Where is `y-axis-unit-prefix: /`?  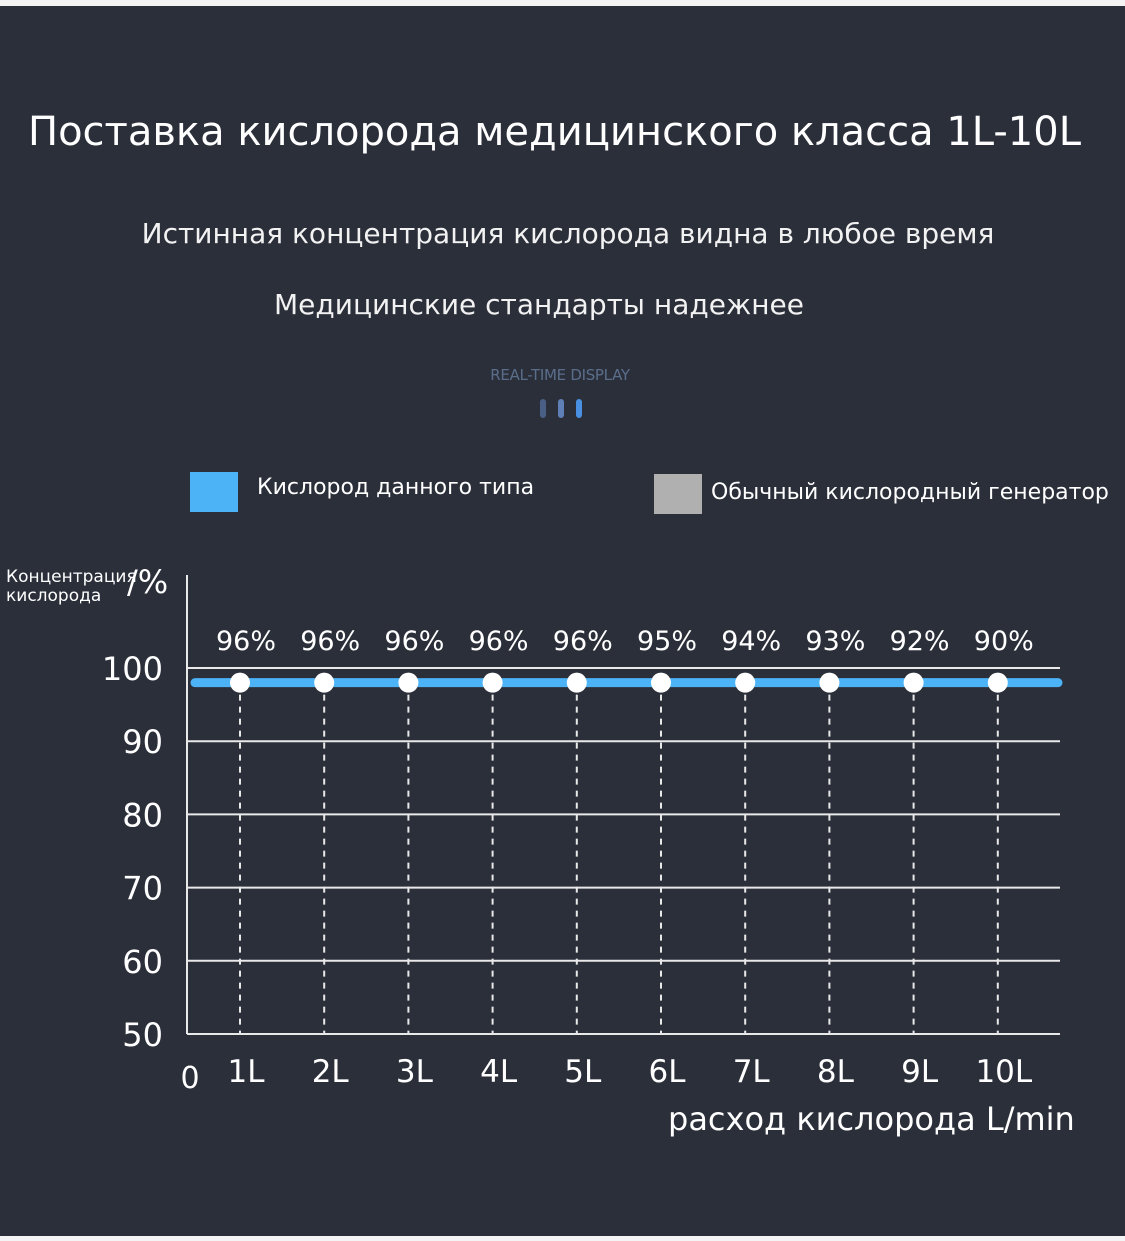 y-axis-unit-prefix: / is located at coordinates (132, 582).